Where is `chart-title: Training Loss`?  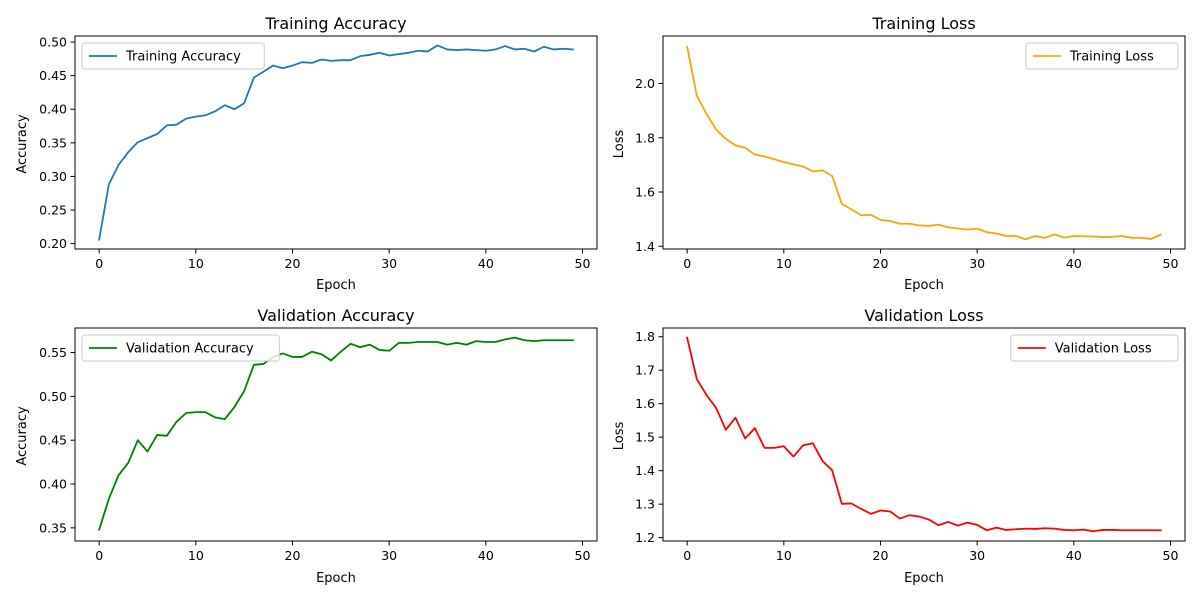 chart-title: Training Loss is located at coordinates (923, 23).